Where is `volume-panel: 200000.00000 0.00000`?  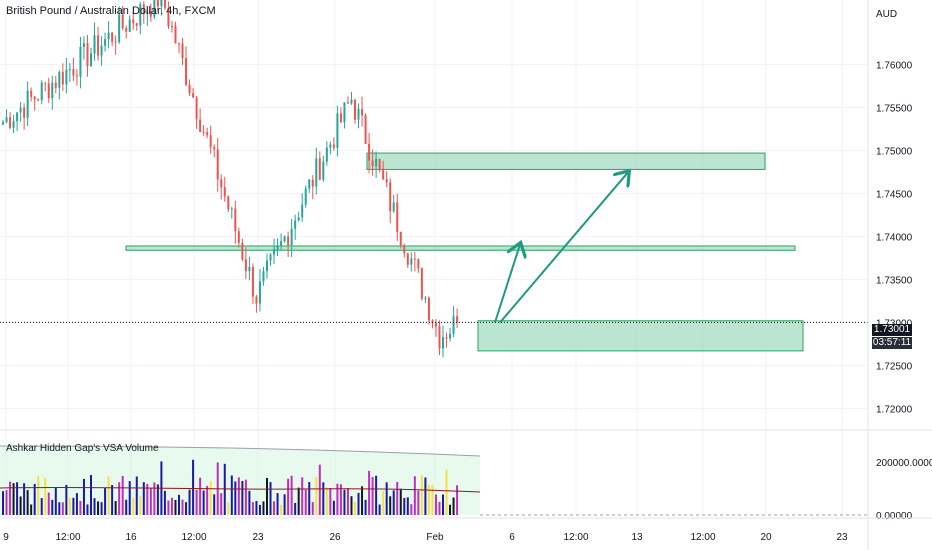
volume-panel: 200000.00000 0.00000 is located at coordinates (466, 483).